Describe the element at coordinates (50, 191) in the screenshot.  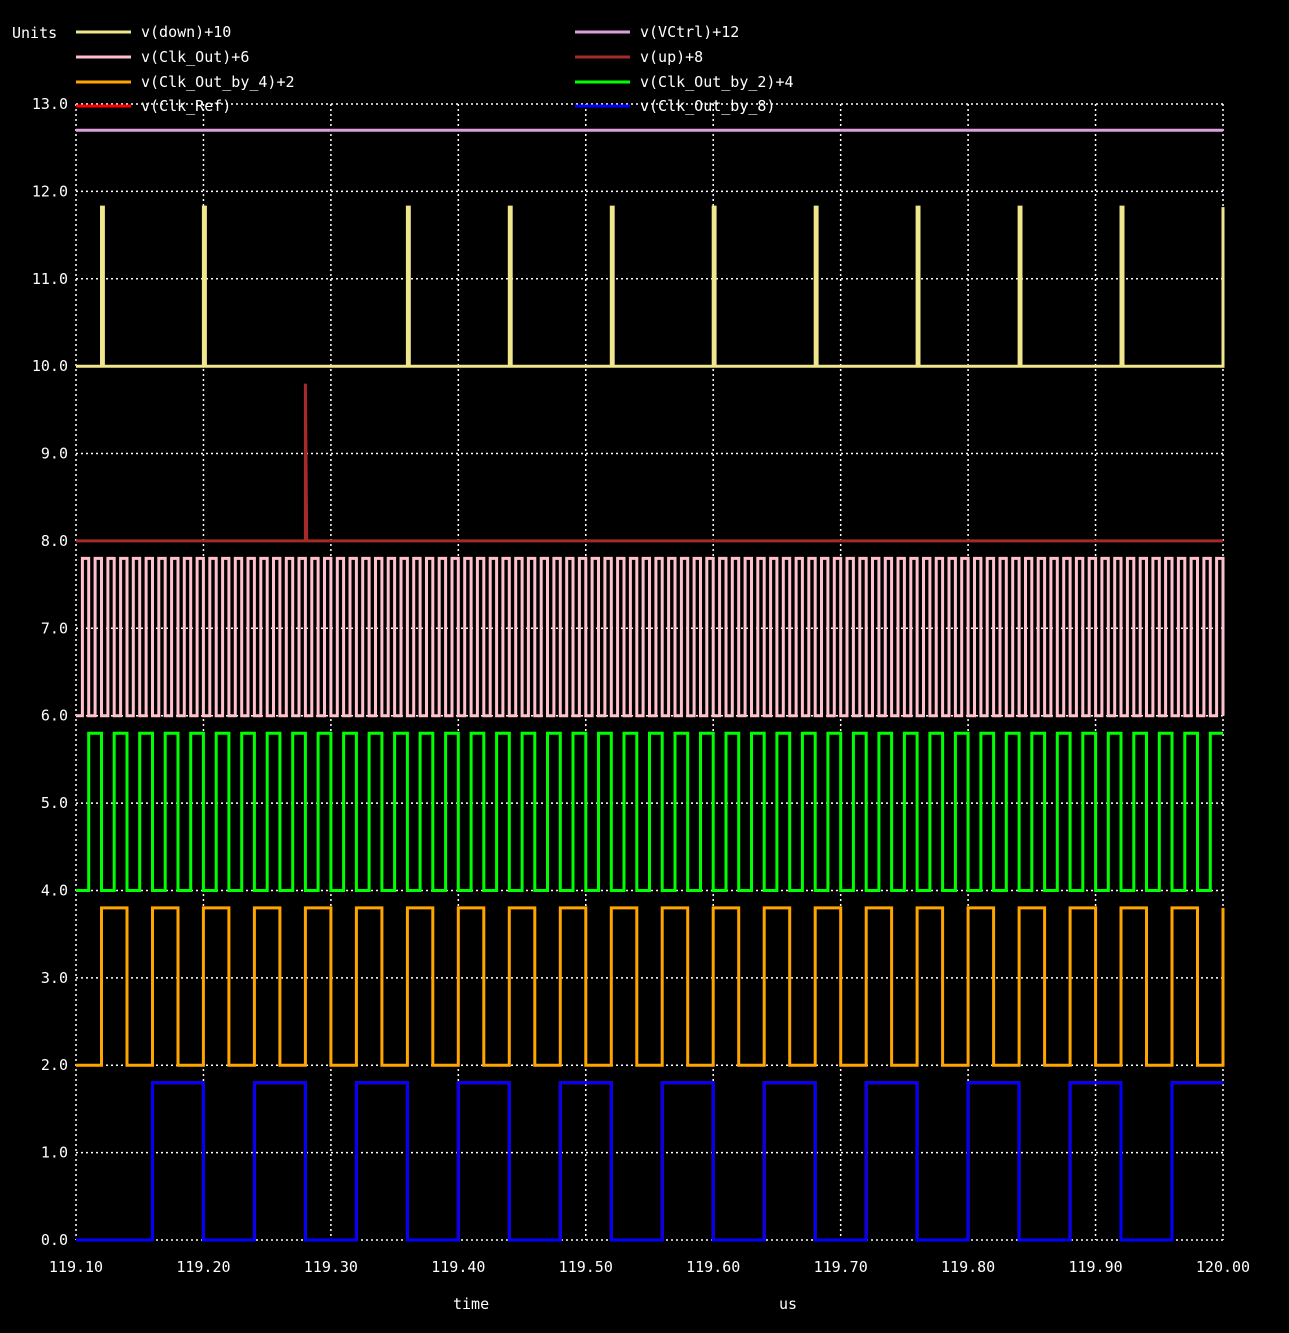
I see `y-tick-label-12: 12.0` at that location.